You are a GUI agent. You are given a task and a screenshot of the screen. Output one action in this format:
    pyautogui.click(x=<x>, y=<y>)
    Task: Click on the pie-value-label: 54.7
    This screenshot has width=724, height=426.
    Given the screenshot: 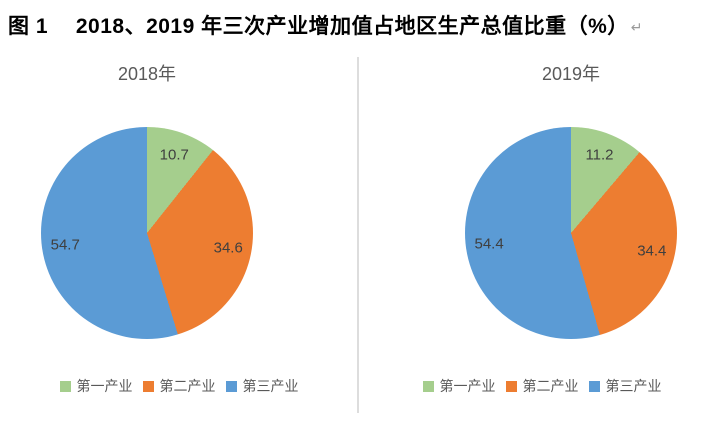 What is the action you would take?
    pyautogui.click(x=65, y=245)
    